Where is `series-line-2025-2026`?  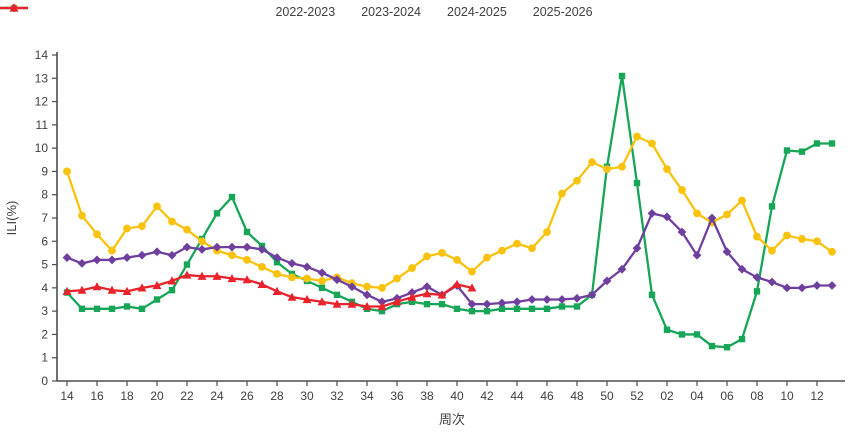 series-line-2025-2026 is located at coordinates (269, 290).